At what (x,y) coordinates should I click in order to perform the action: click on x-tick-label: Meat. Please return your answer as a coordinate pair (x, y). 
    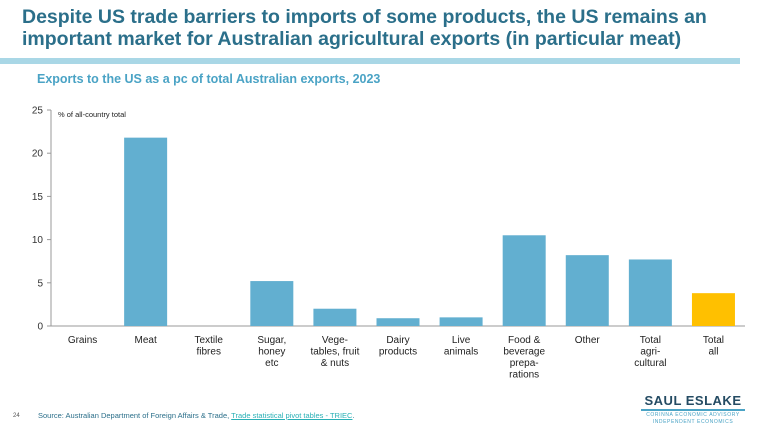
    Looking at the image, I should click on (146, 340).